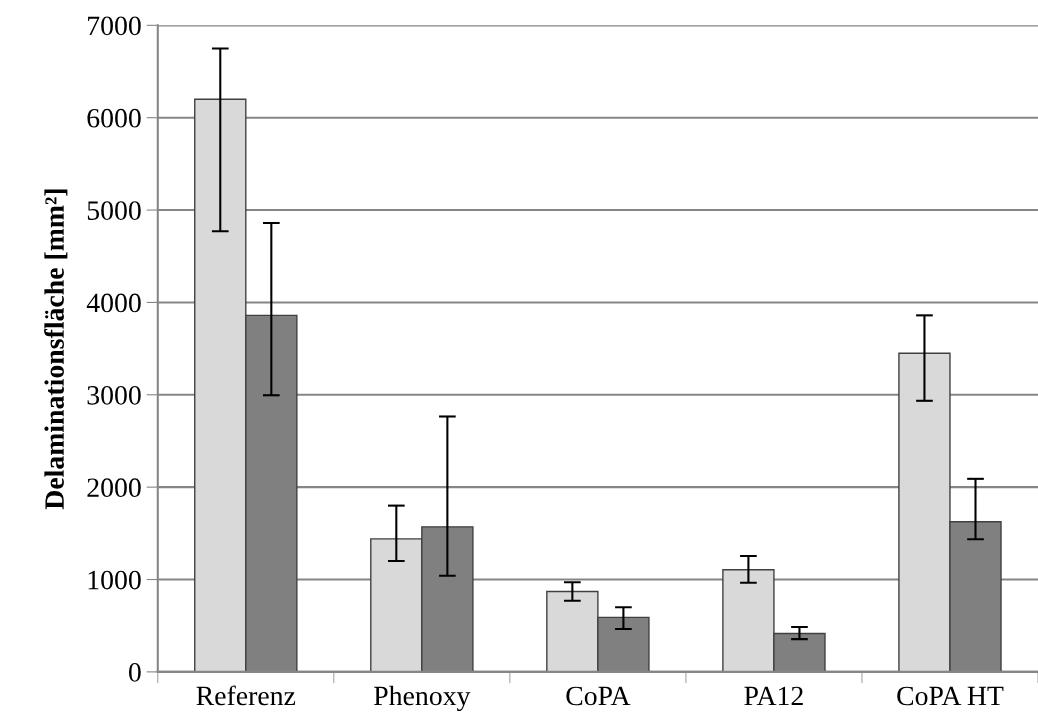  I want to click on x-tick-label: PA12, so click(773, 696).